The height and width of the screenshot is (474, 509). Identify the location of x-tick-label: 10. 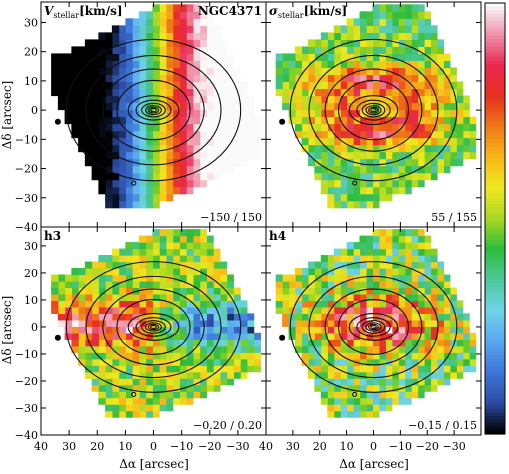
(347, 446).